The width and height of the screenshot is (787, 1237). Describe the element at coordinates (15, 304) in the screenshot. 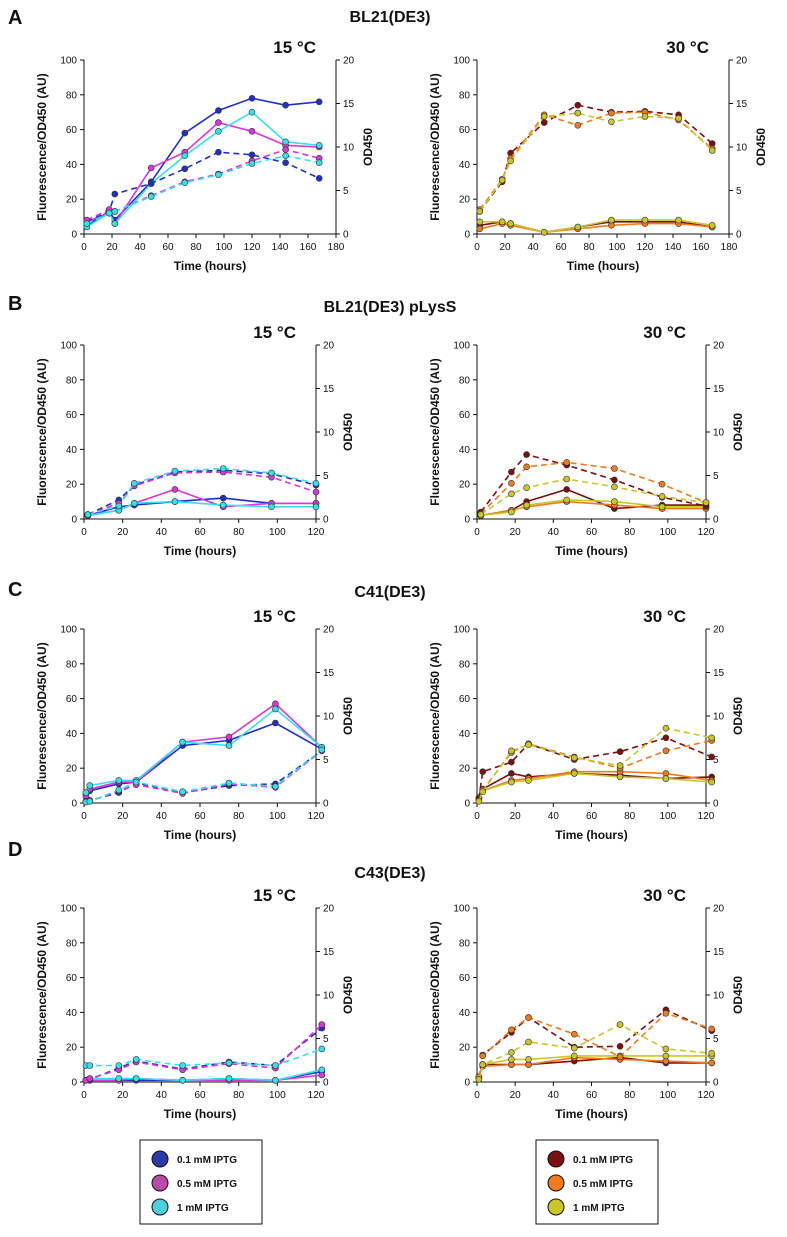

I see `panel-letter-b: B` at that location.